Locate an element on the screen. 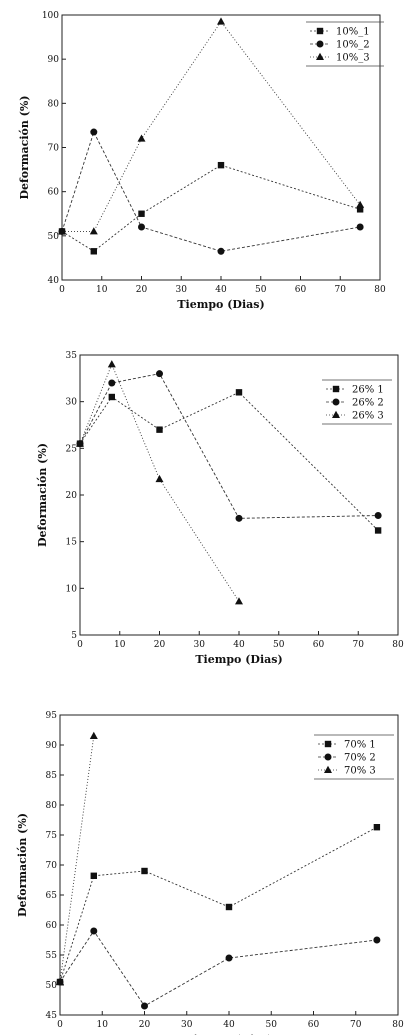 The height and width of the screenshot is (1035, 420). y-tick-label: 85 is located at coordinates (52, 776).